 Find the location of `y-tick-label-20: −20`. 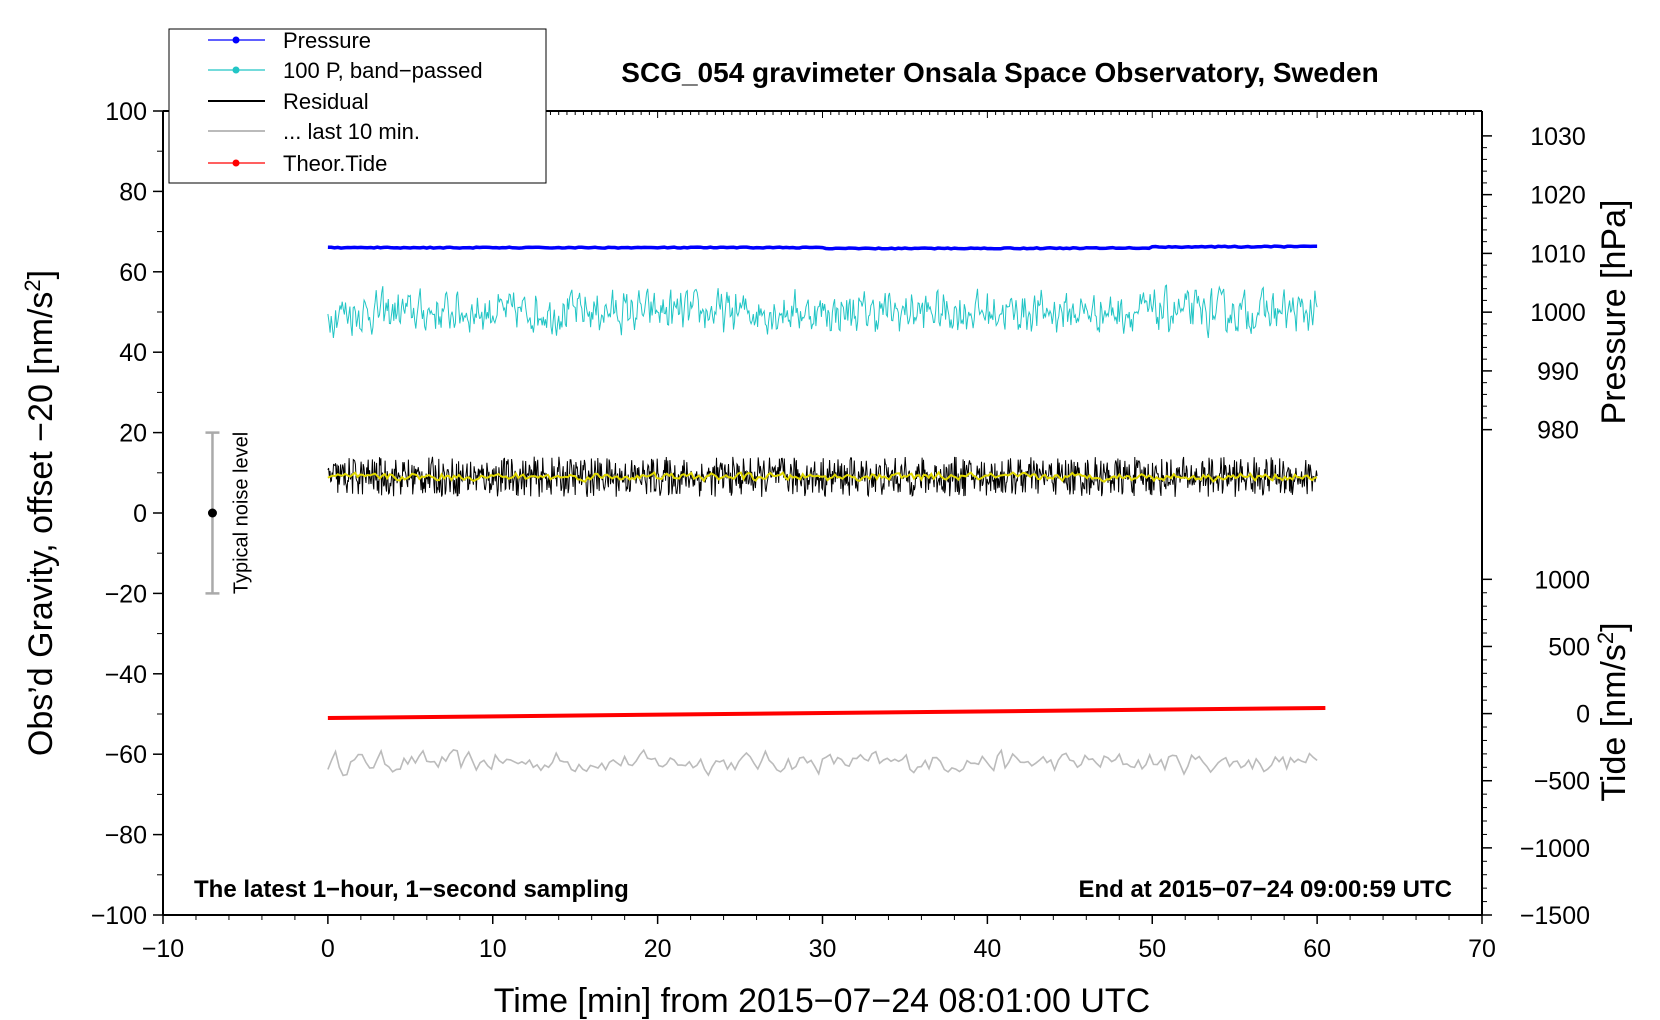

y-tick-label-20: −20 is located at coordinates (126, 594).